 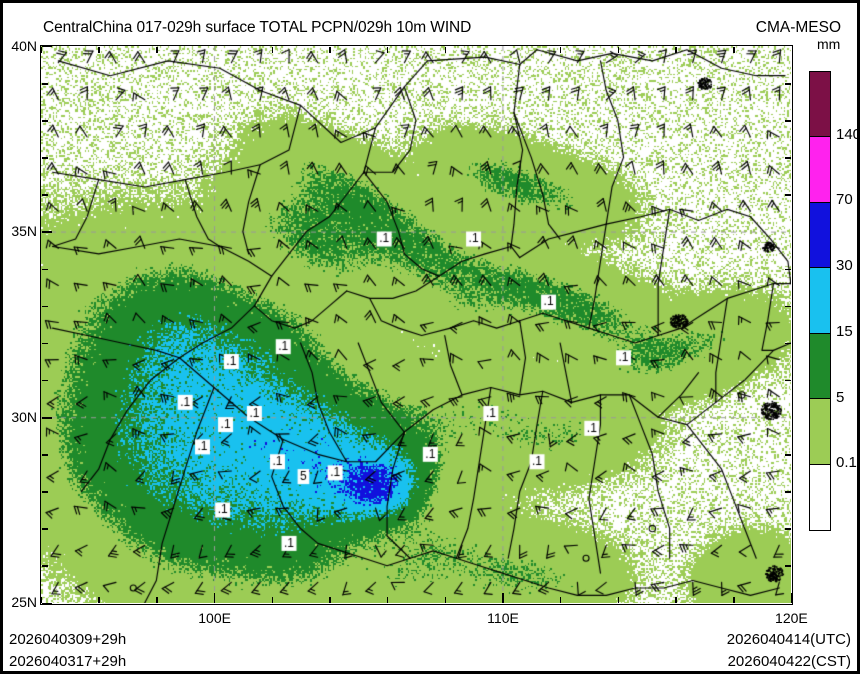 What do you see at coordinates (829, 44) in the screenshot?
I see `colorbar-units-label: mm` at bounding box center [829, 44].